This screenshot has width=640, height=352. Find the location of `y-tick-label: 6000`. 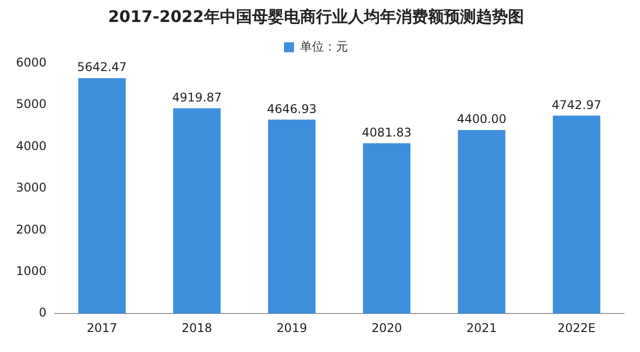

y-tick-label: 6000 is located at coordinates (31, 62).